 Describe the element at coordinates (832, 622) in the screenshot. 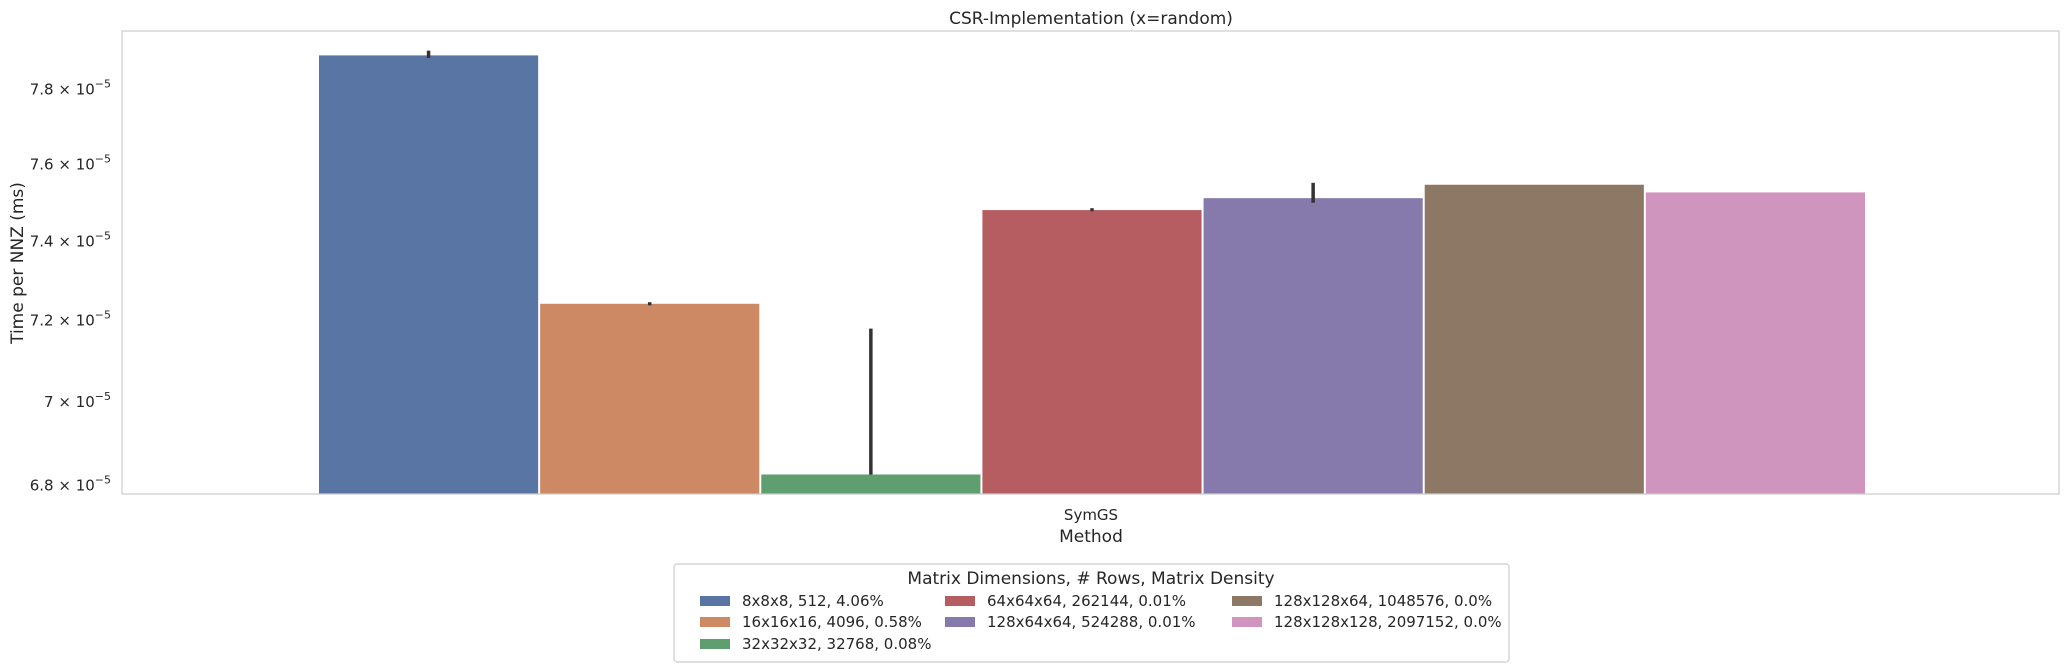

I see `legend-label: 16x16x16, 4096, 0.58%` at that location.